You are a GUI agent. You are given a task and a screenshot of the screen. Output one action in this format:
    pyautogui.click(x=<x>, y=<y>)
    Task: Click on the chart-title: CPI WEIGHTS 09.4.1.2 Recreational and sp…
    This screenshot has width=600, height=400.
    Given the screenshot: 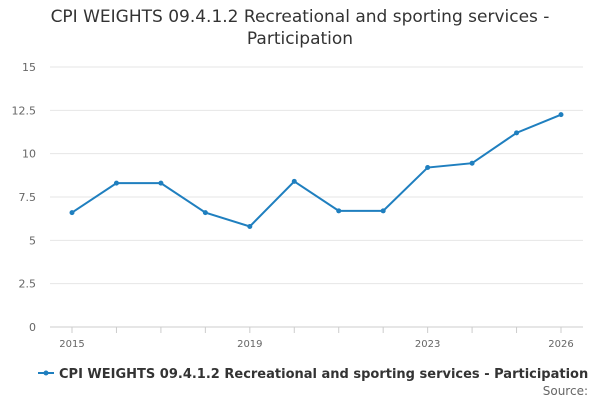 What is the action you would take?
    pyautogui.click(x=300, y=28)
    